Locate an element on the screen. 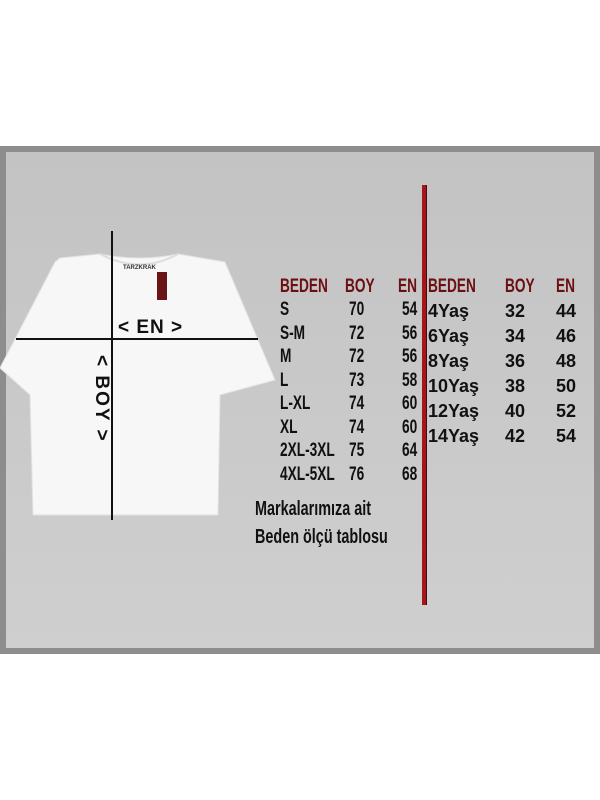 The width and height of the screenshot is (600, 800). kids-cell: 36 is located at coordinates (515, 361).